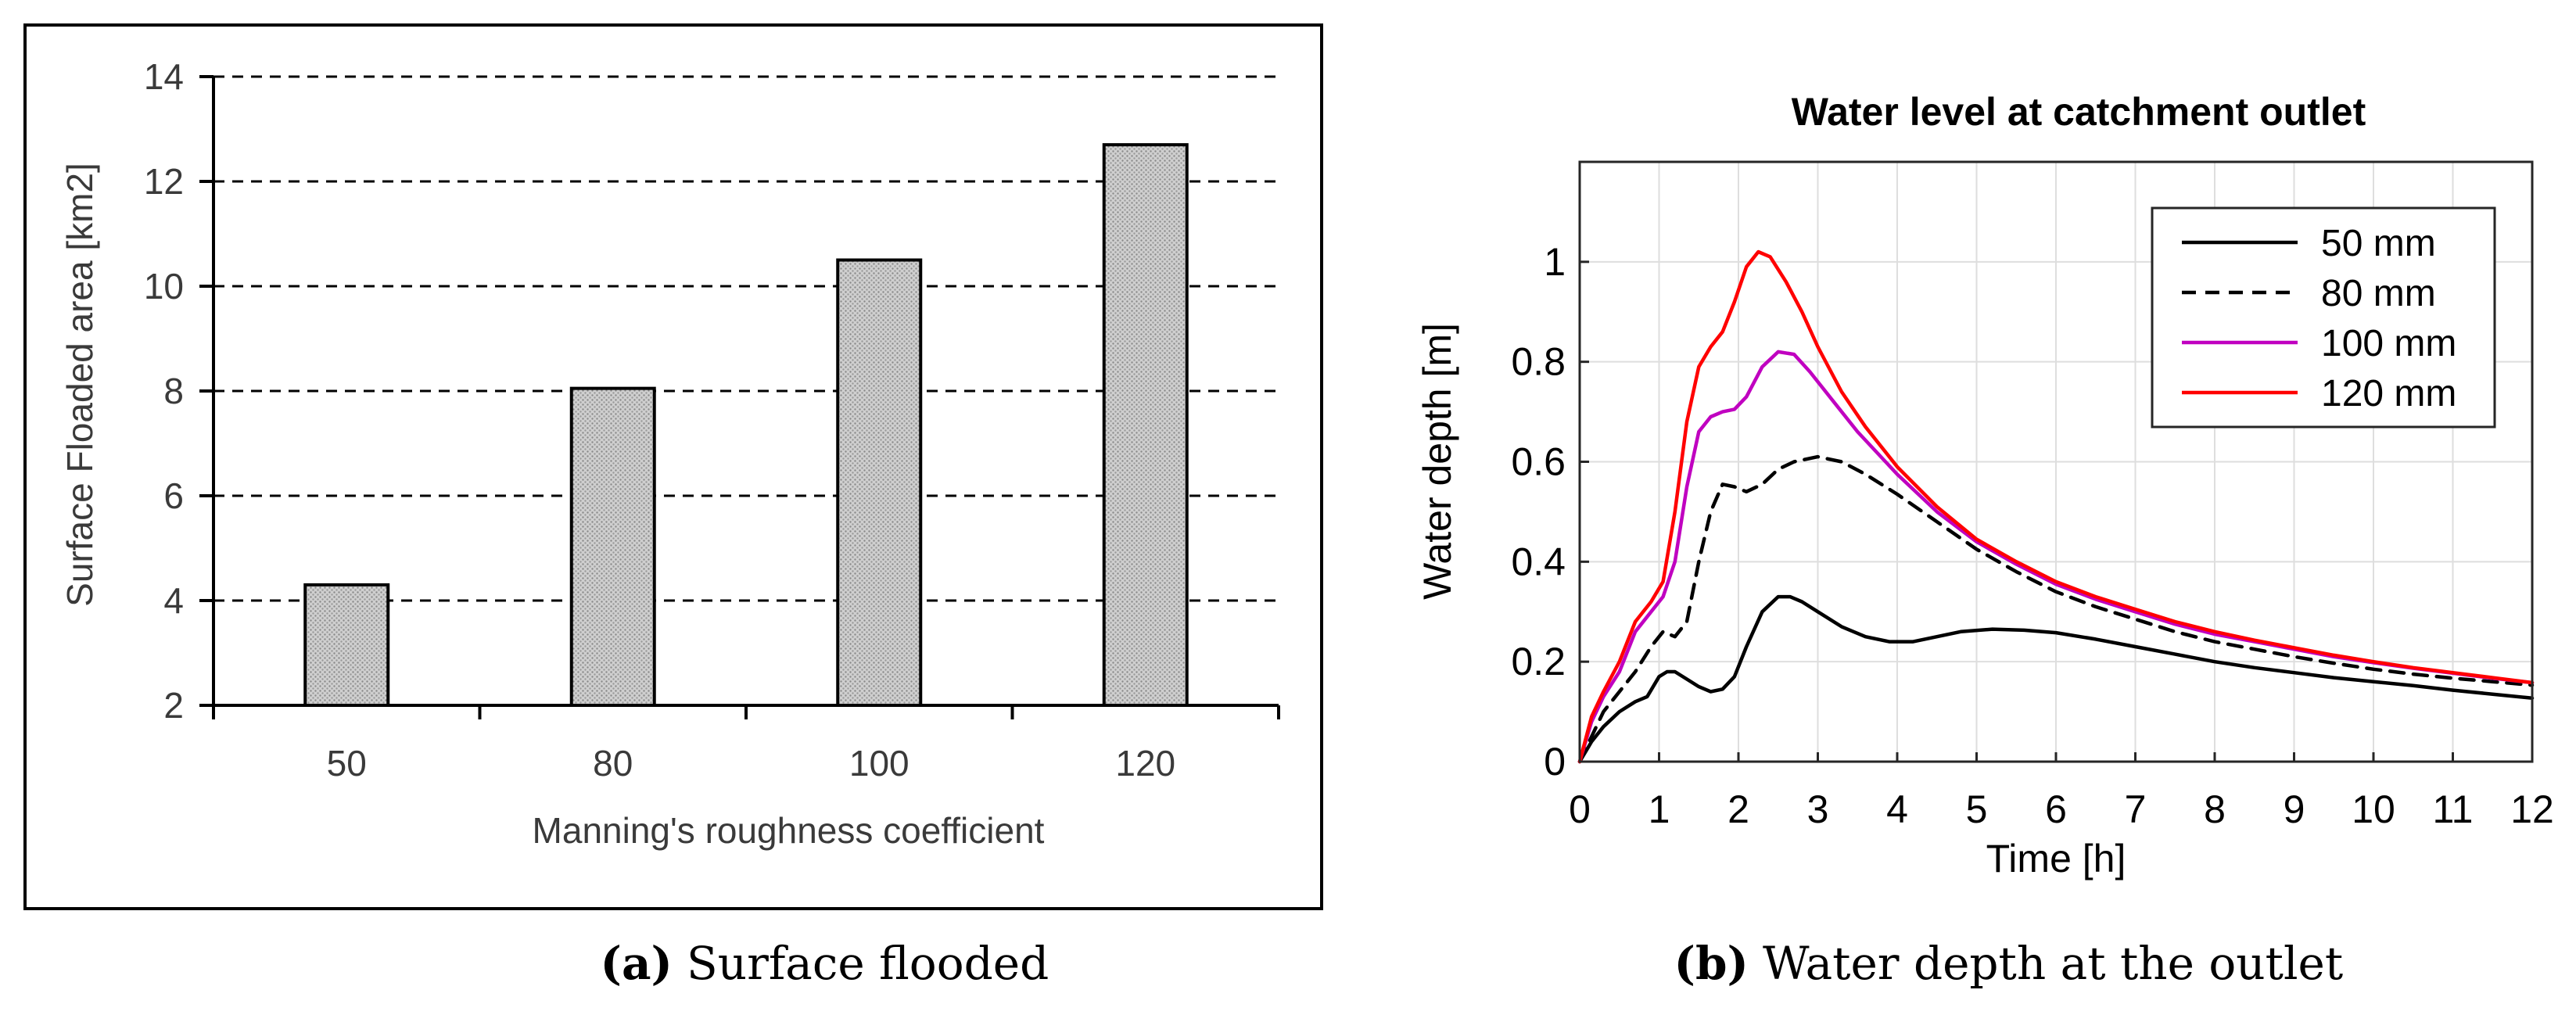 The height and width of the screenshot is (1015, 2576). Describe the element at coordinates (2388, 344) in the screenshot. I see `legend-label: 100 mm` at that location.